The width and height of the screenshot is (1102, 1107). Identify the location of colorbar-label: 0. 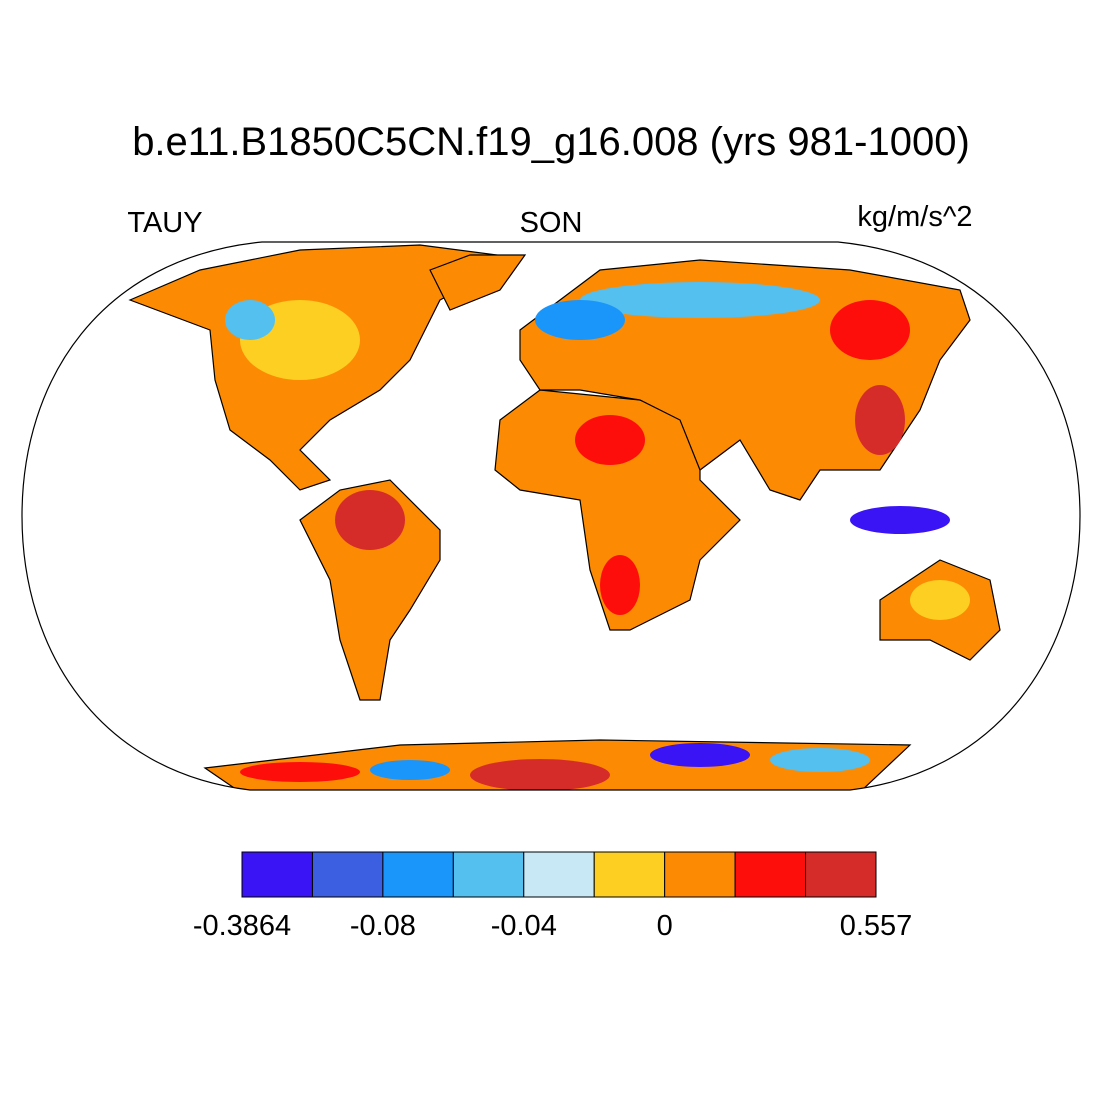
(665, 926).